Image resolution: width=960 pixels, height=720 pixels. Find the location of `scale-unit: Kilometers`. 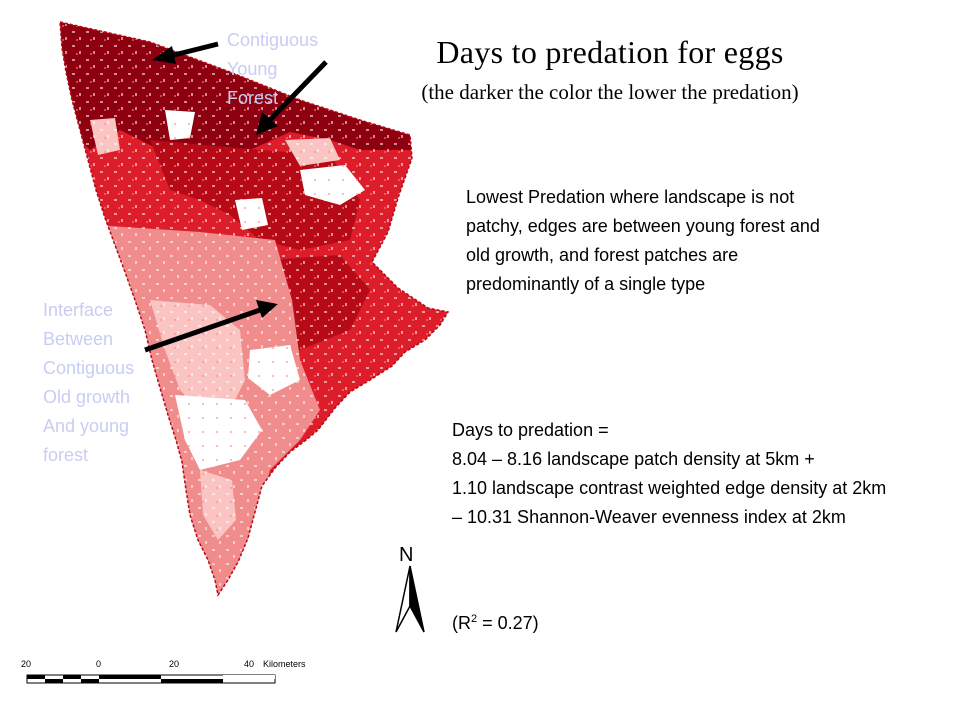

scale-unit: Kilometers is located at coordinates (284, 664).